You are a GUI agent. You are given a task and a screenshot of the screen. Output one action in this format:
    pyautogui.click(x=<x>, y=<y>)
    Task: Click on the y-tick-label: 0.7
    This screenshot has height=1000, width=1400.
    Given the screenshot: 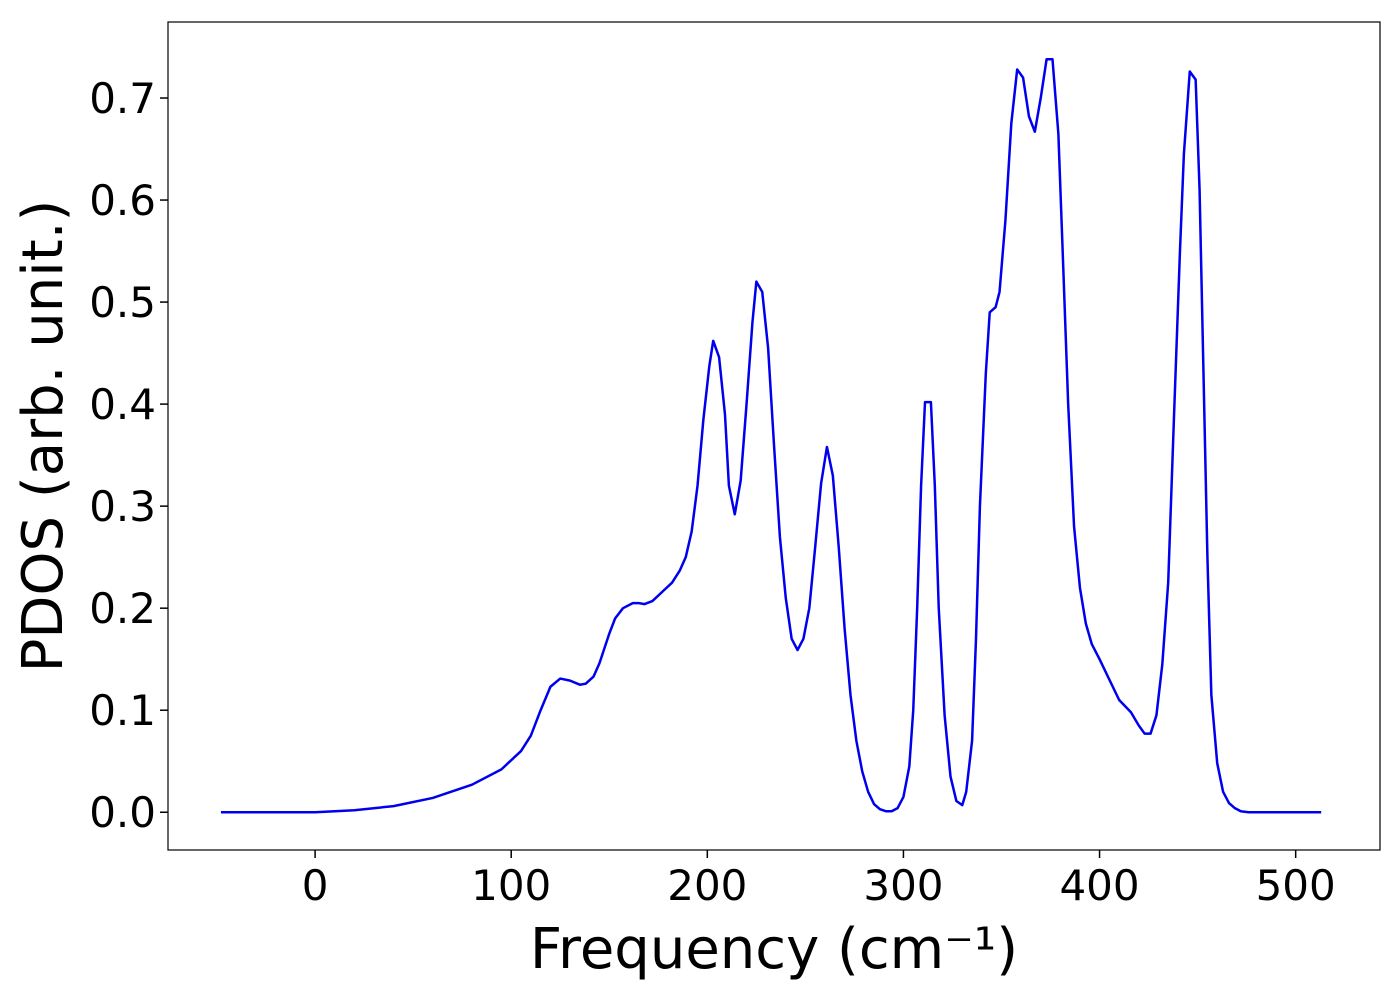 What is the action you would take?
    pyautogui.click(x=122, y=98)
    